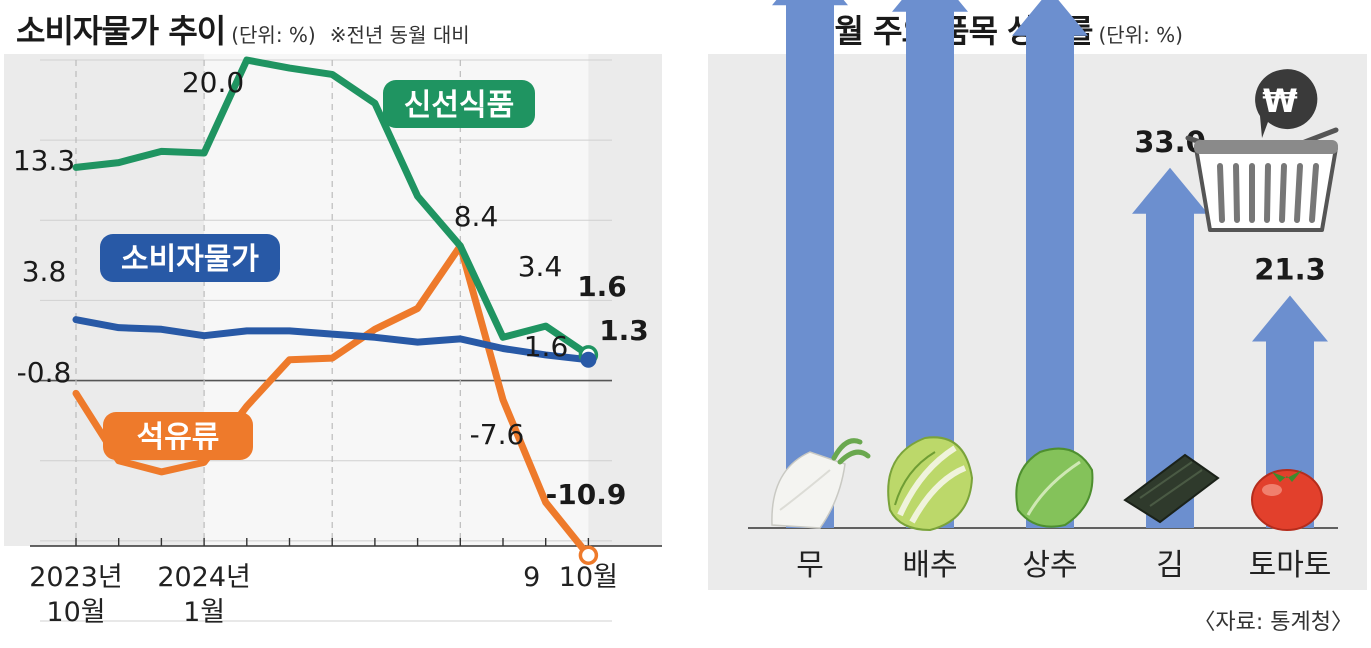  What do you see at coordinates (1287, 500) in the screenshot?
I see `tomato-icon` at bounding box center [1287, 500].